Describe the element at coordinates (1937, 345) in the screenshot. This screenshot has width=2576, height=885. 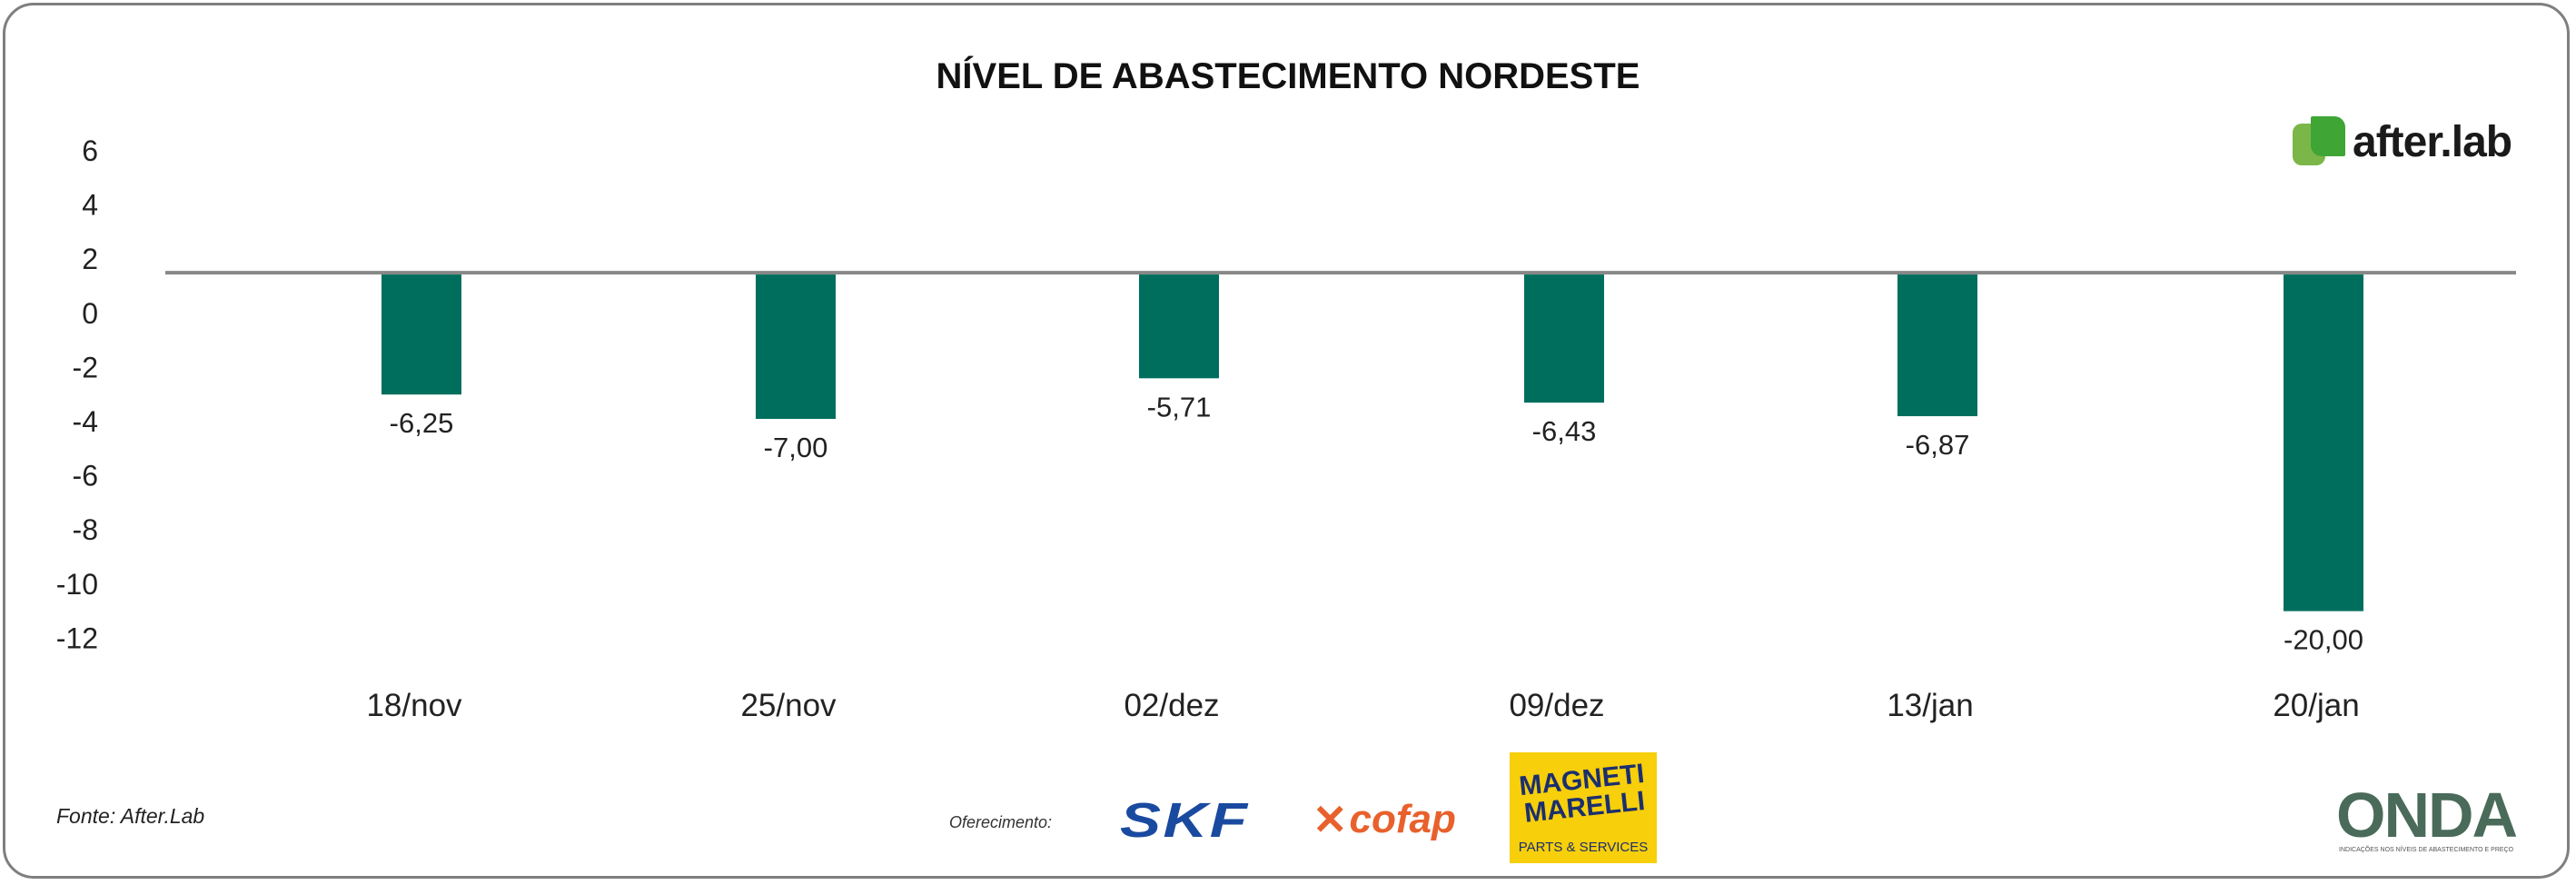
I see `bar-13-jan` at that location.